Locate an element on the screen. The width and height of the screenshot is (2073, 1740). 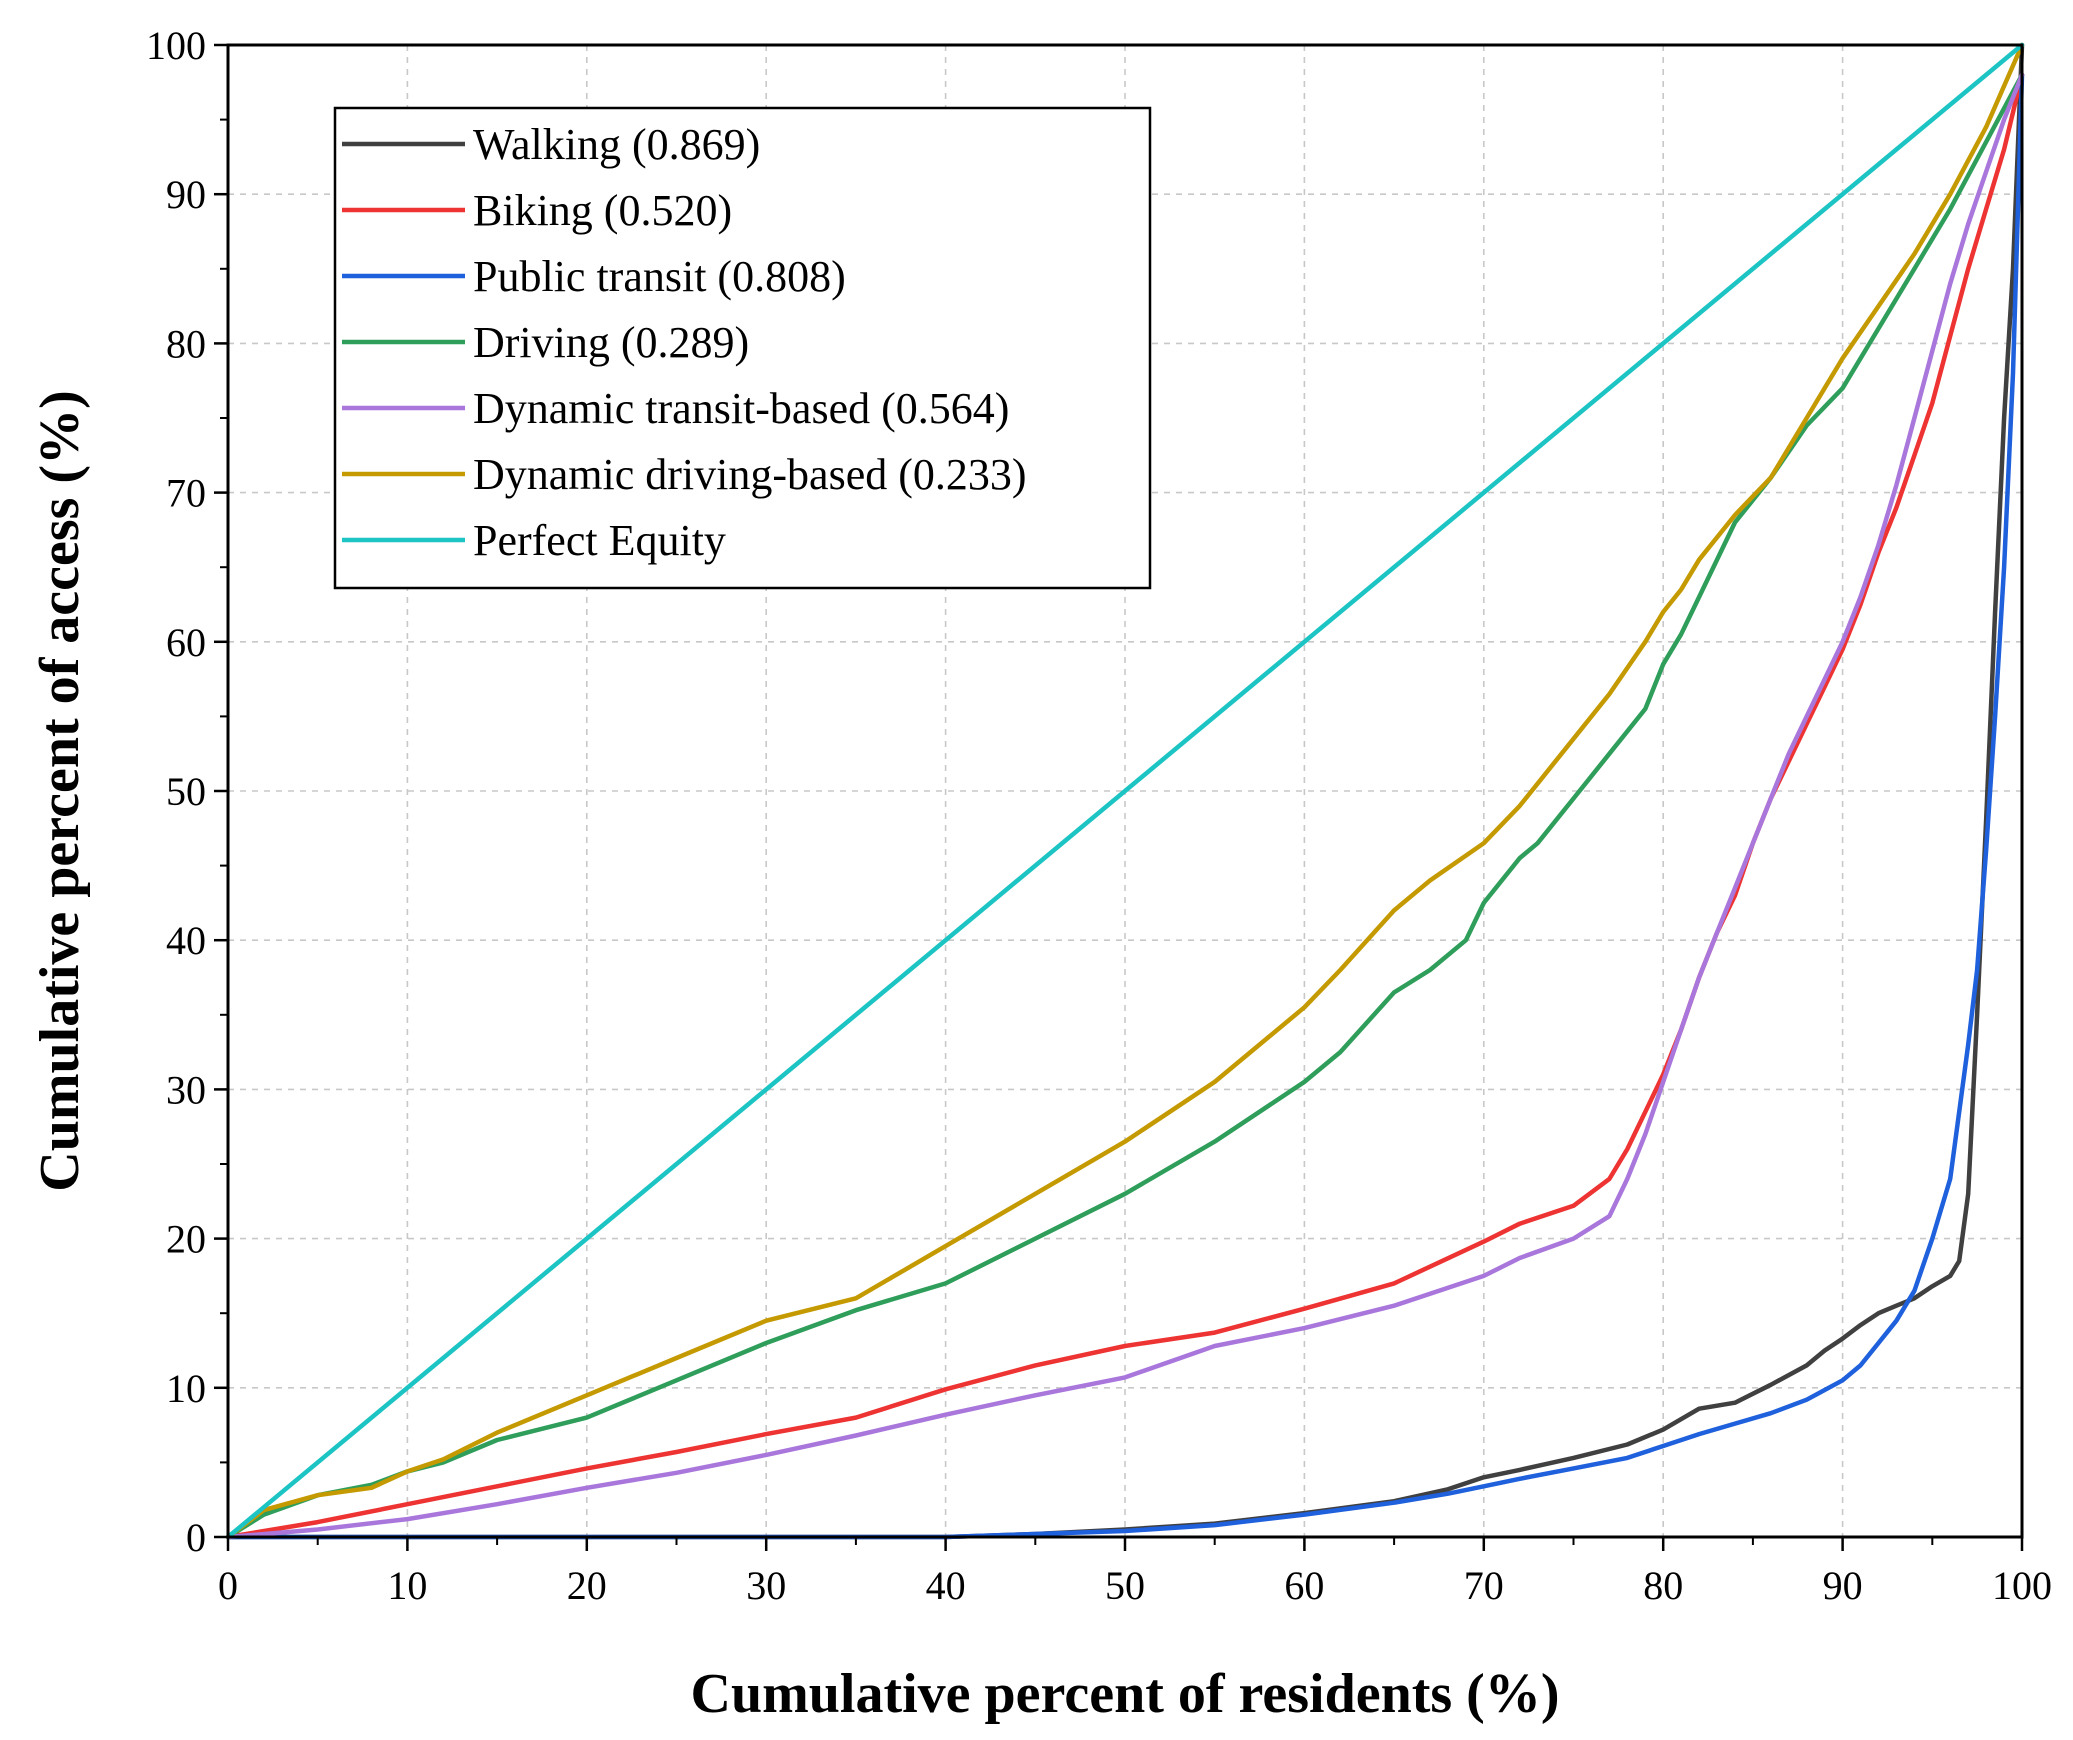
y-axis-title: Cumulative percent of access (%) is located at coordinates (60, 790).